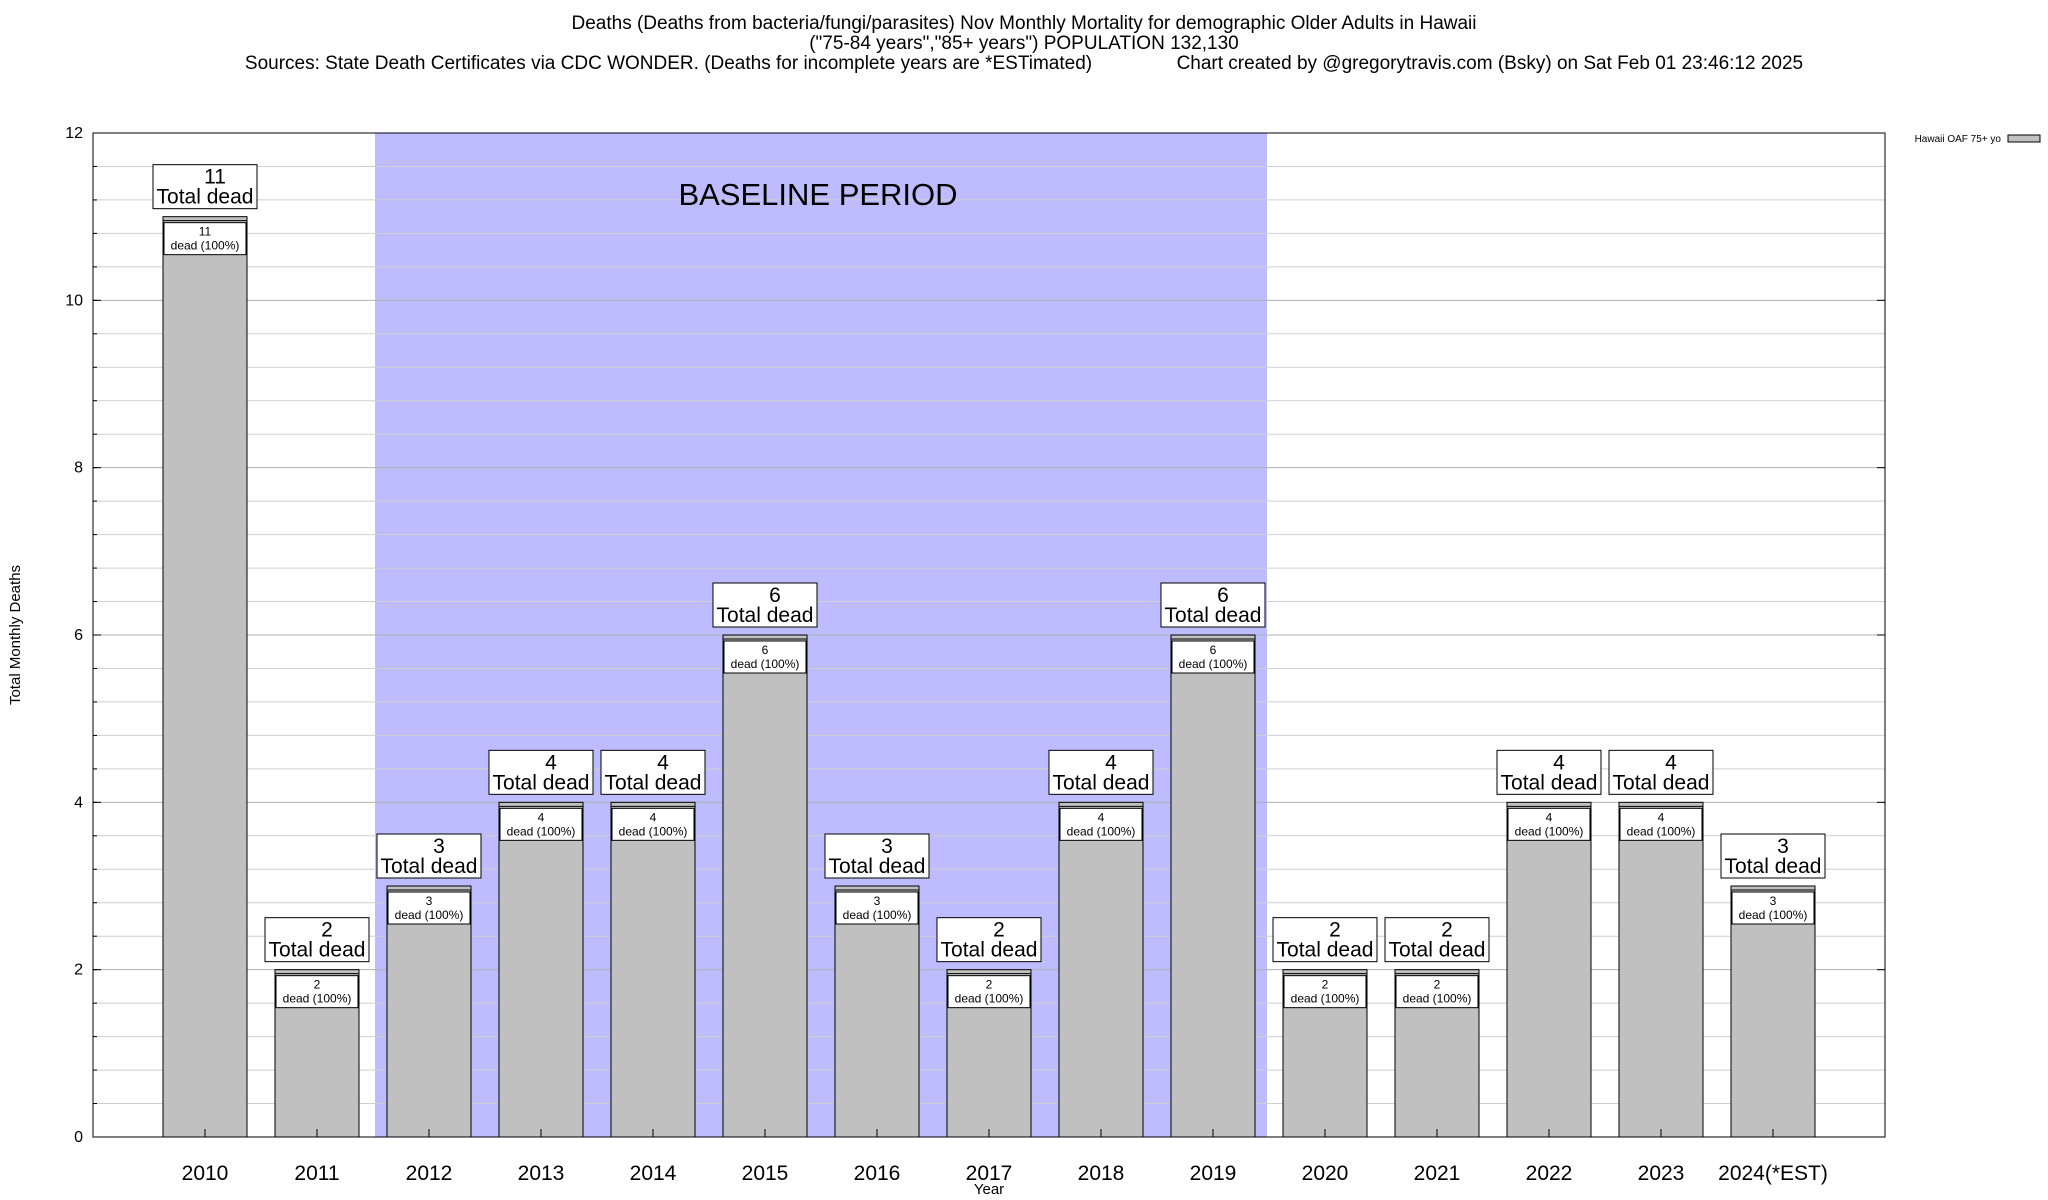 This screenshot has width=2048, height=1200. Describe the element at coordinates (989, 1189) in the screenshot. I see `x-axis-title: Year` at that location.